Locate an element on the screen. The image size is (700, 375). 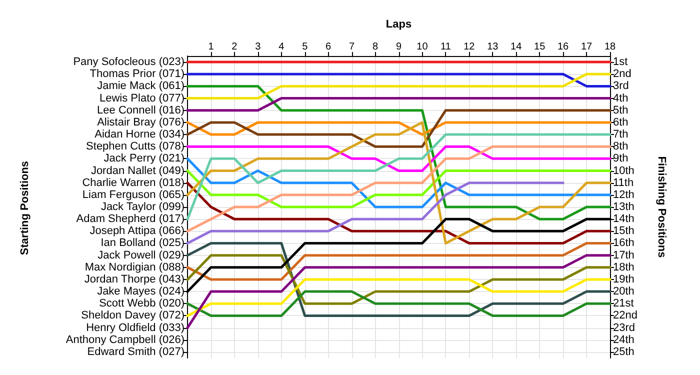
category-label: Adam Shepherd (017) is located at coordinates (130, 219).